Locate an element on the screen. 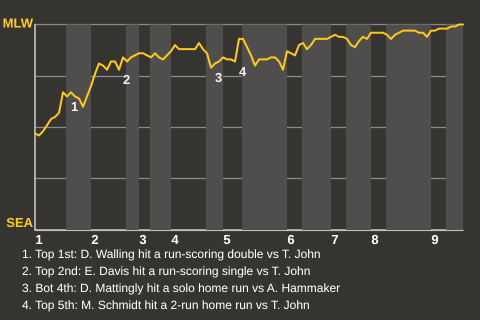  text: SEA is located at coordinates (20, 222).